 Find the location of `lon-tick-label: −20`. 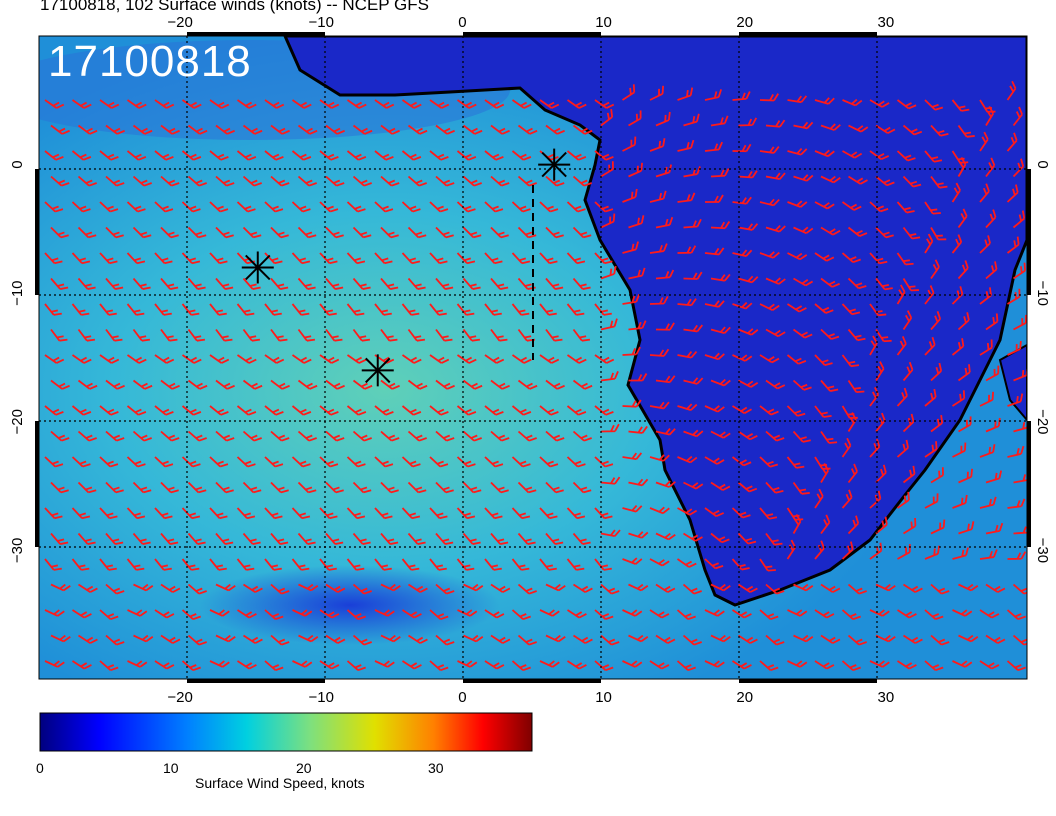

lon-tick-label: −20 is located at coordinates (179, 22).